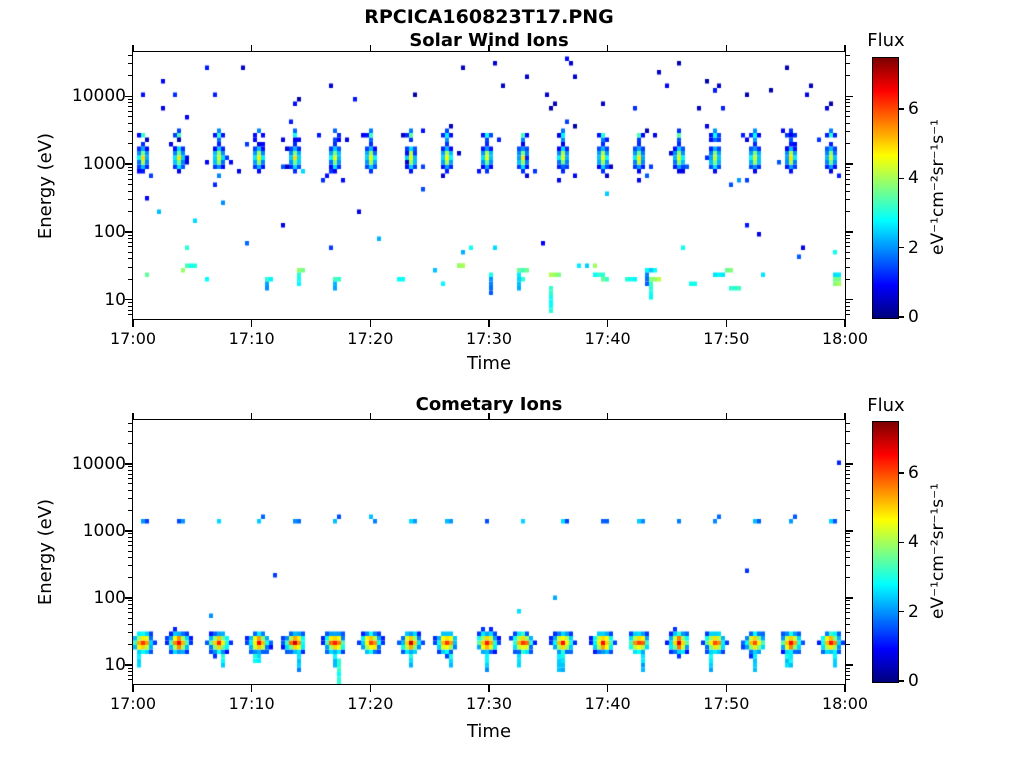 The height and width of the screenshot is (768, 1024). What do you see at coordinates (885, 188) in the screenshot?
I see `colorbar-solar-wind` at bounding box center [885, 188].